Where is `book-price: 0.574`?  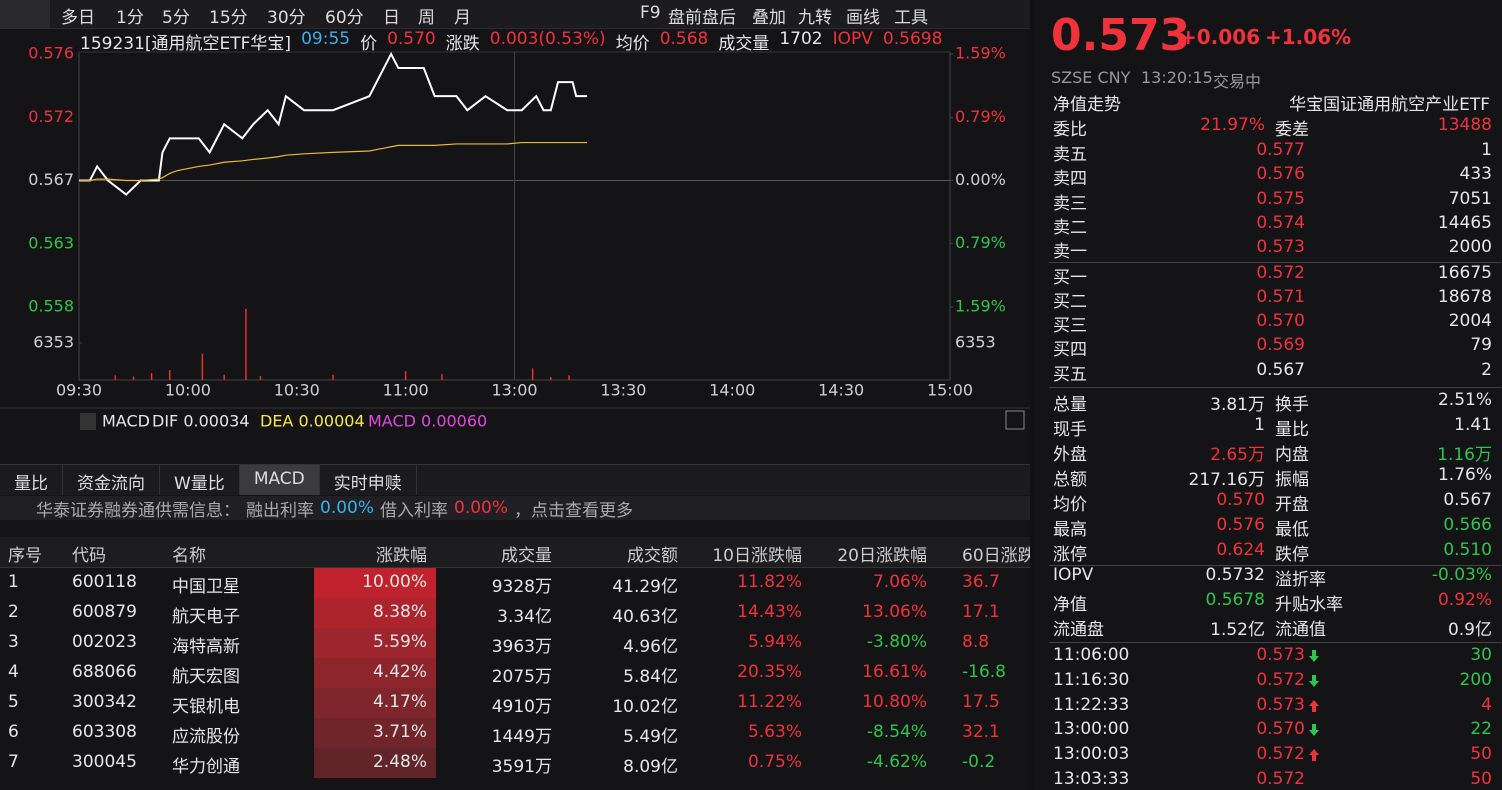 book-price: 0.574 is located at coordinates (1280, 222).